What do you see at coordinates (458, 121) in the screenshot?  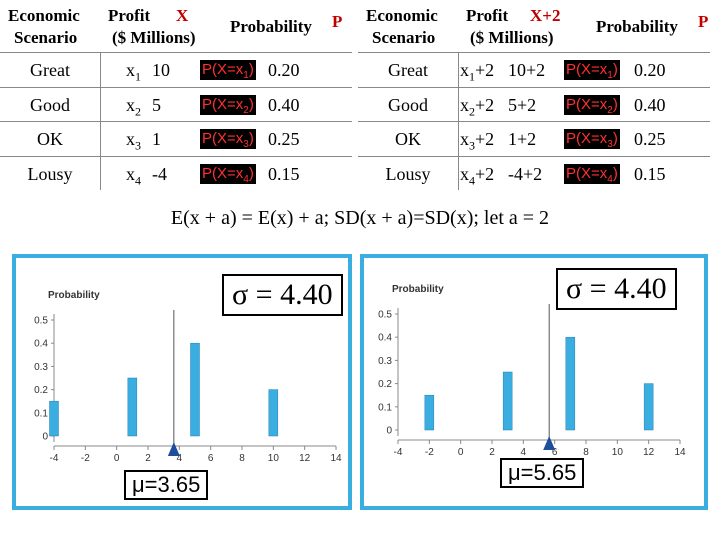 I see `column-divider` at bounding box center [458, 121].